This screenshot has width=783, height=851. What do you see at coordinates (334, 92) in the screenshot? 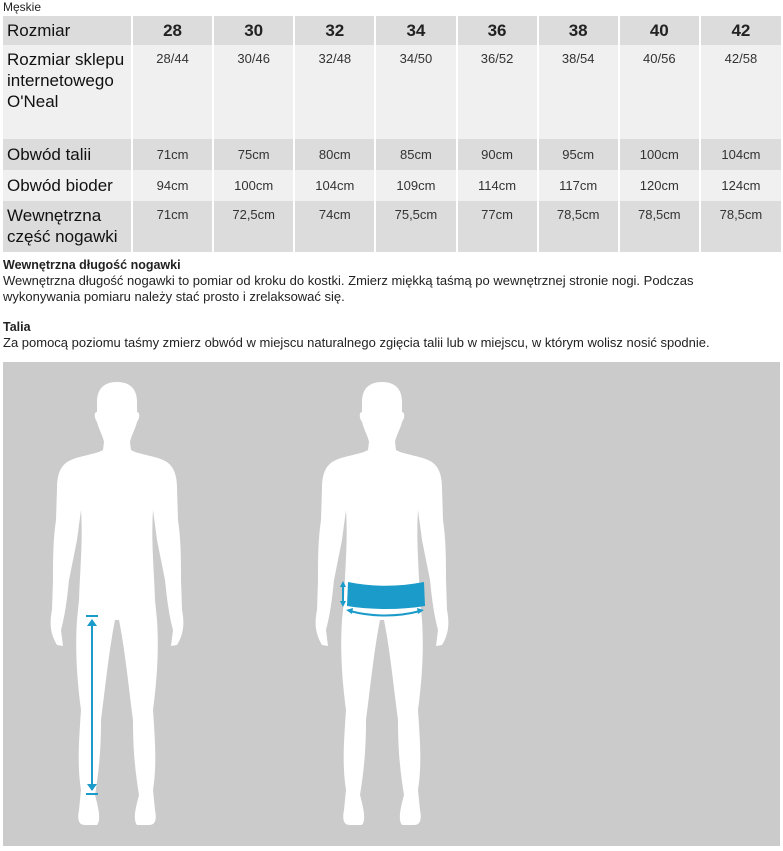
I see `table-cell: 32/48` at bounding box center [334, 92].